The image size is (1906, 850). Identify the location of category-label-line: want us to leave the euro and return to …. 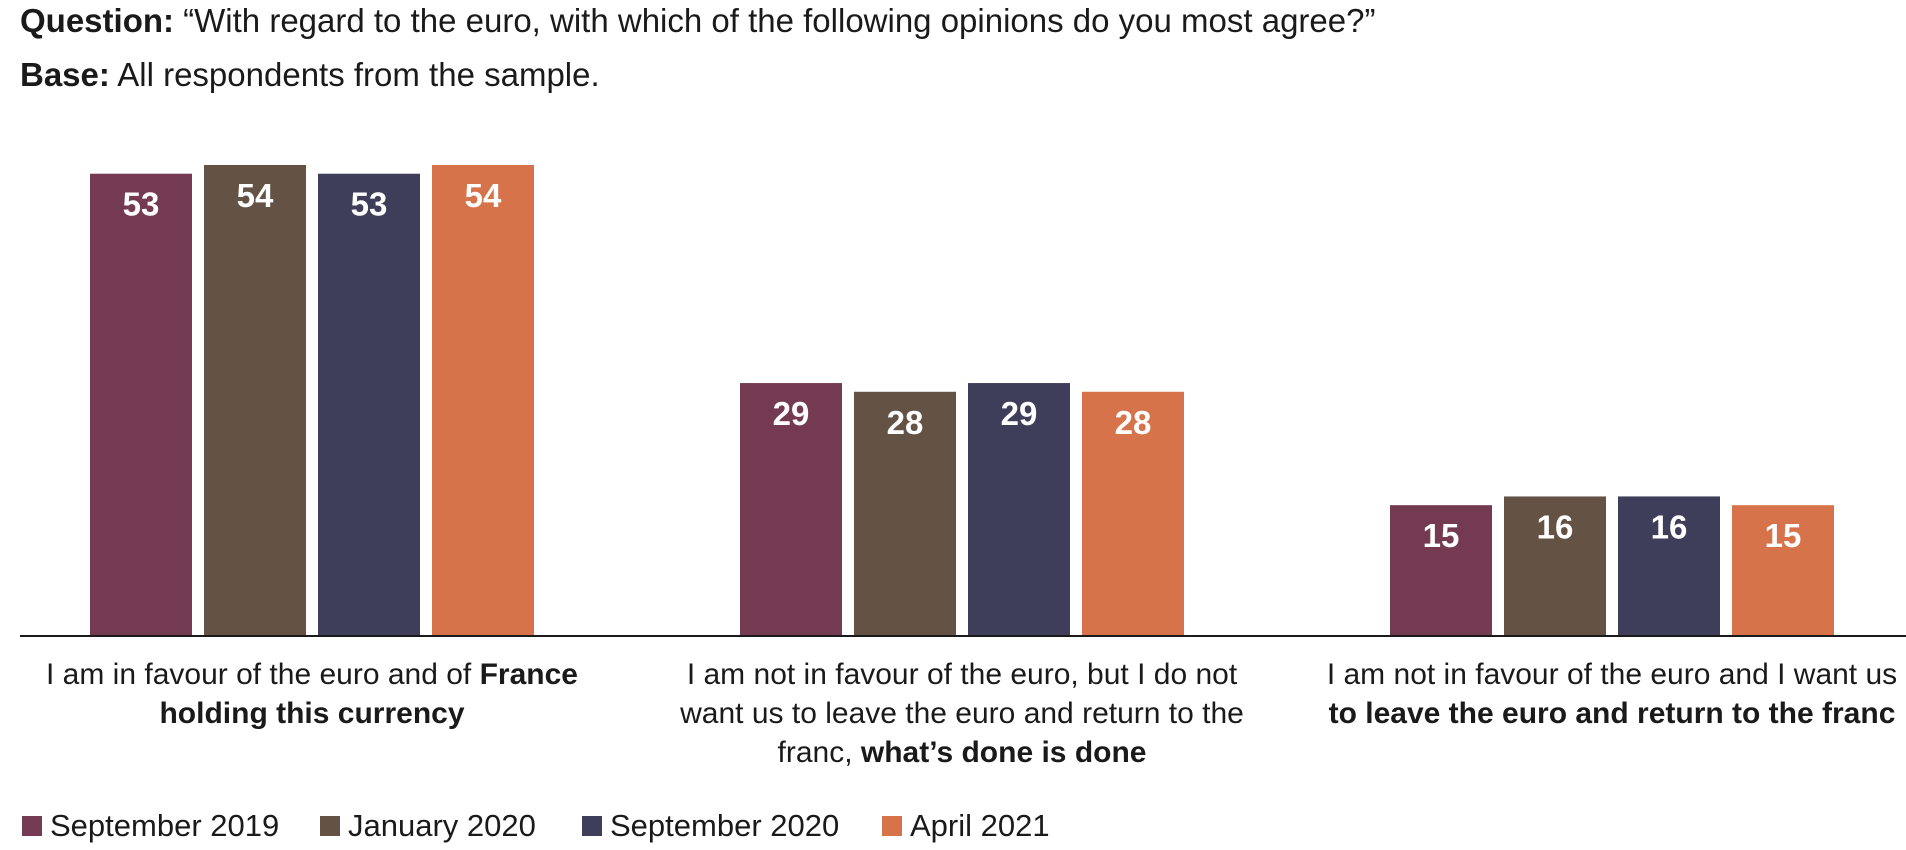
(961, 713).